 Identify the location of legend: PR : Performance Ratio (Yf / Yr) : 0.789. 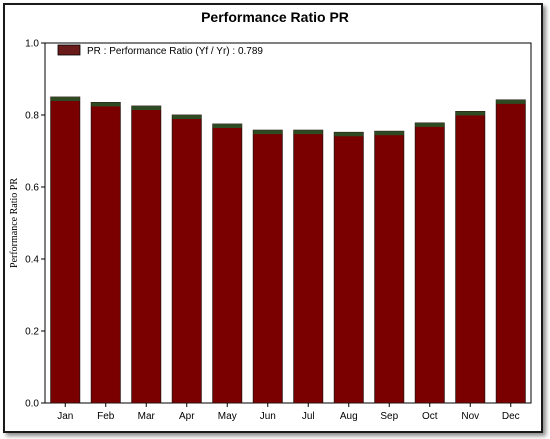
(160, 50).